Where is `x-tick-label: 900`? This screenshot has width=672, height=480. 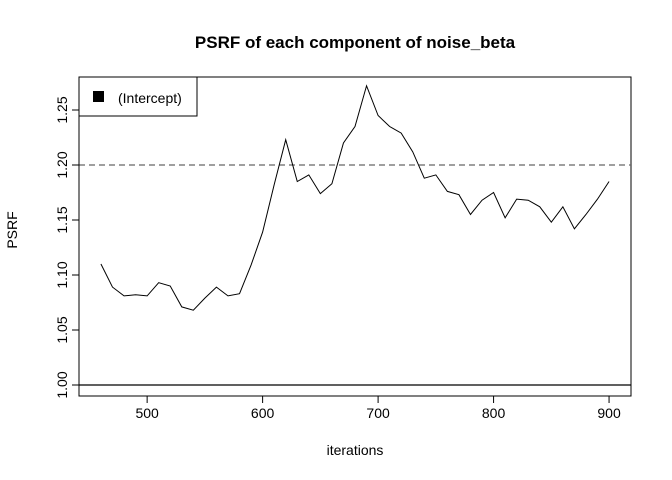 x-tick-label: 900 is located at coordinates (609, 413).